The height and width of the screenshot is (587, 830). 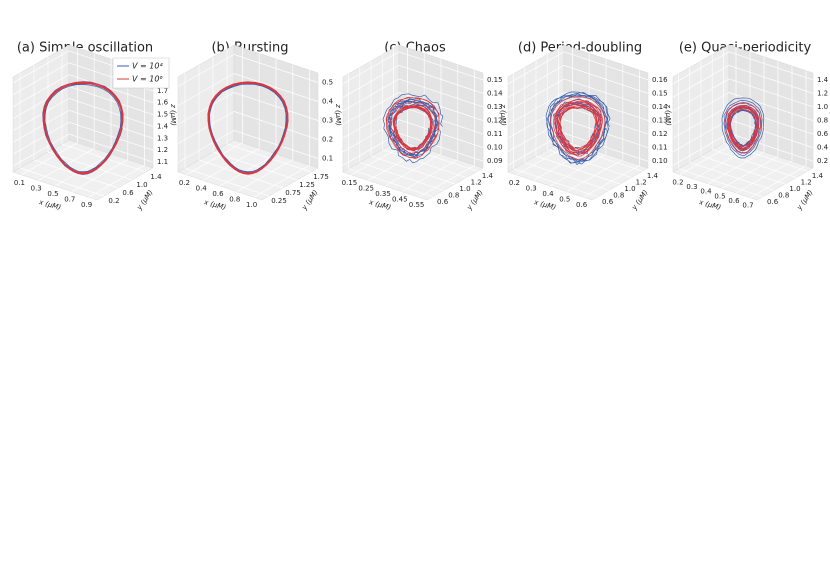 What do you see at coordinates (400, 200) in the screenshot?
I see `x-tick-label: 0.45` at bounding box center [400, 200].